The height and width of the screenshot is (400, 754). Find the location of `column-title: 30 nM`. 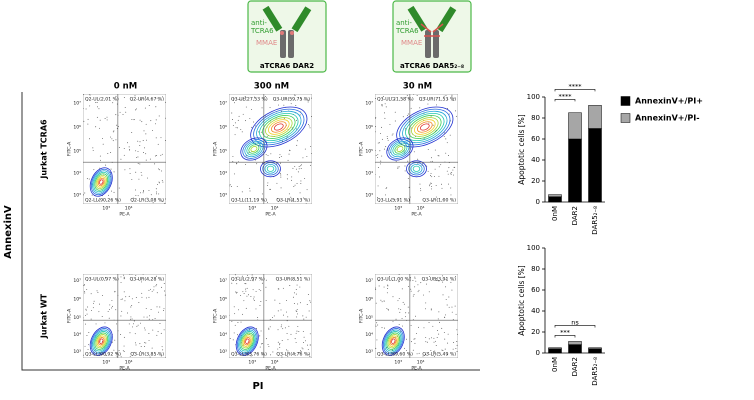

column-title: 30 nM is located at coordinates (417, 87).